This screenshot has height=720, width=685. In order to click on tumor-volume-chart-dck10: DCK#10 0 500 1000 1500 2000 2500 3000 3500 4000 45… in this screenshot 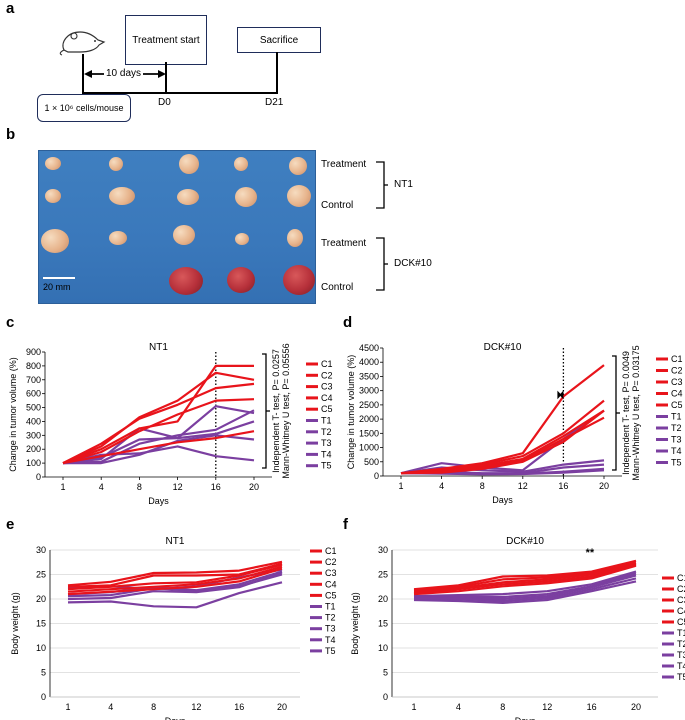, I will do `click(514, 423)`.